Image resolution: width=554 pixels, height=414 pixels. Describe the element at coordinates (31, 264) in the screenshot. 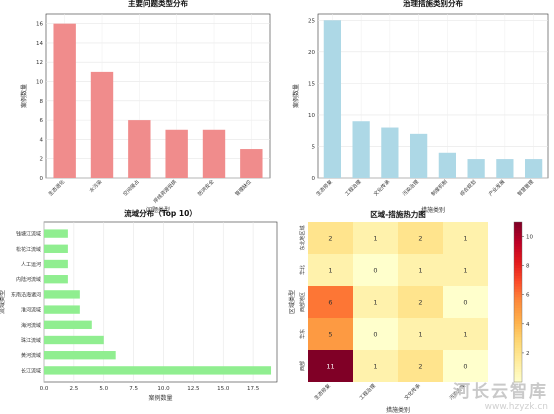

I see `y-tick-label: 人工运河` at that location.